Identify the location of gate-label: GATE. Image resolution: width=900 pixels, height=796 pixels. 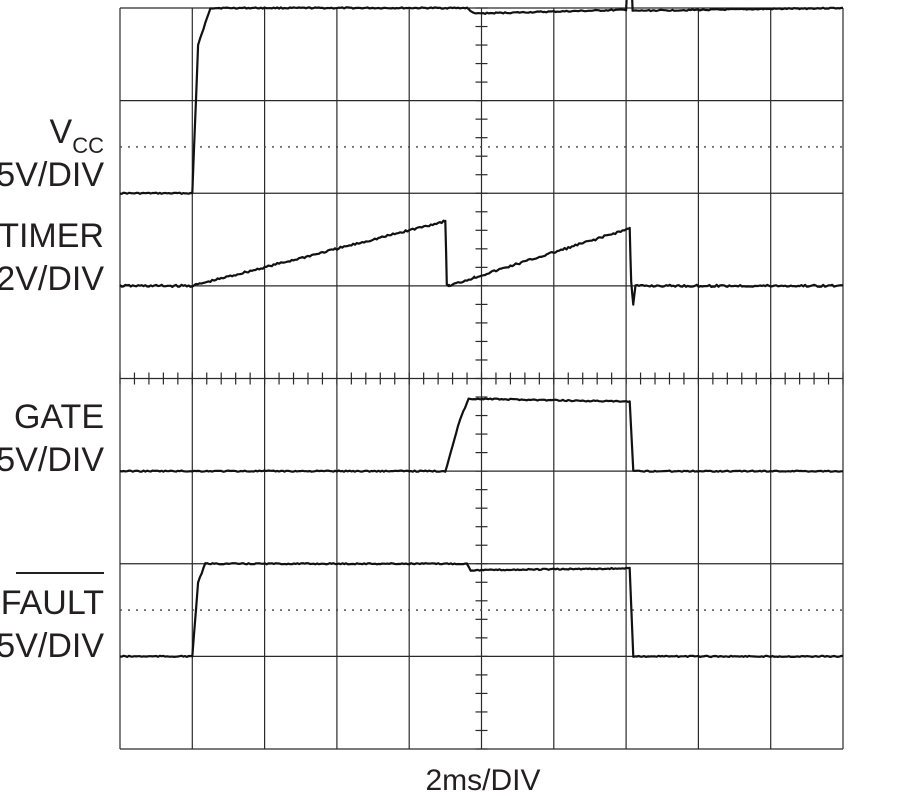
(59, 417).